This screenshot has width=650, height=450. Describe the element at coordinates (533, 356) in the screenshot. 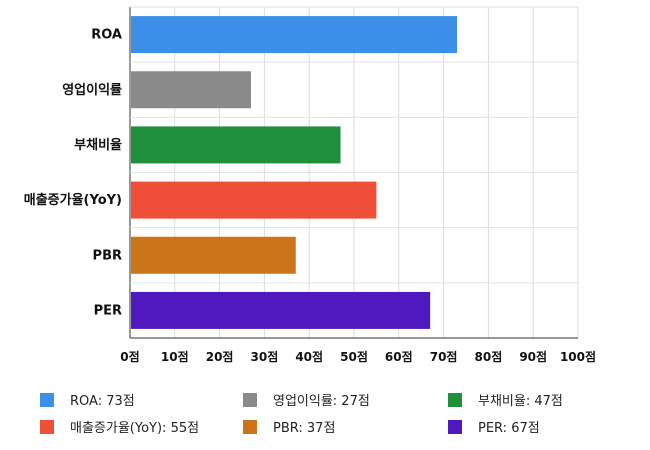

I see `x-tick-label: 90점` at that location.